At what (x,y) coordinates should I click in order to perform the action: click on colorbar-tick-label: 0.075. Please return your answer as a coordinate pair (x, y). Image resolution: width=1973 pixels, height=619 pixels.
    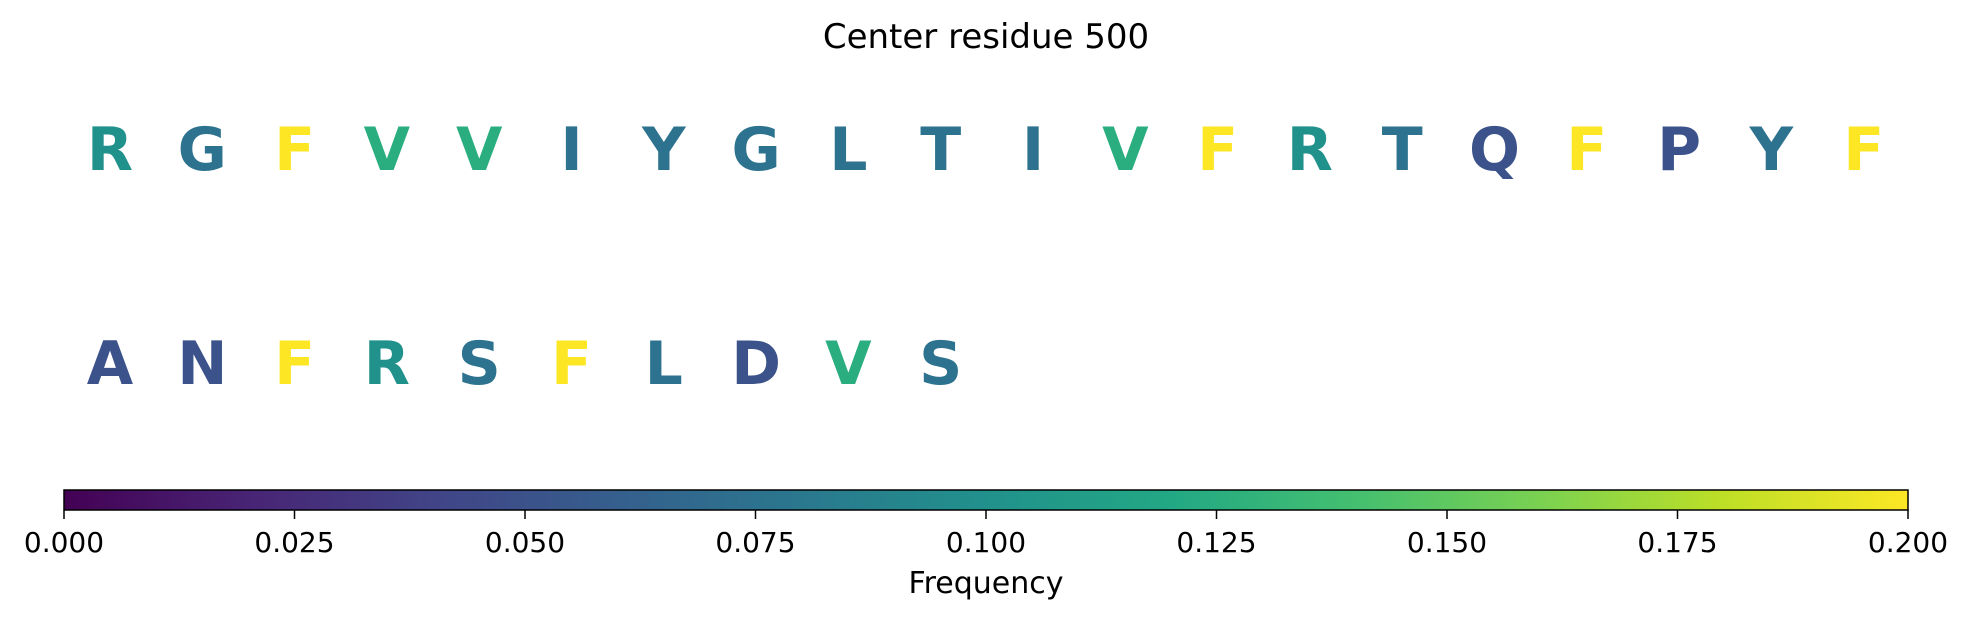
    Looking at the image, I should click on (755, 542).